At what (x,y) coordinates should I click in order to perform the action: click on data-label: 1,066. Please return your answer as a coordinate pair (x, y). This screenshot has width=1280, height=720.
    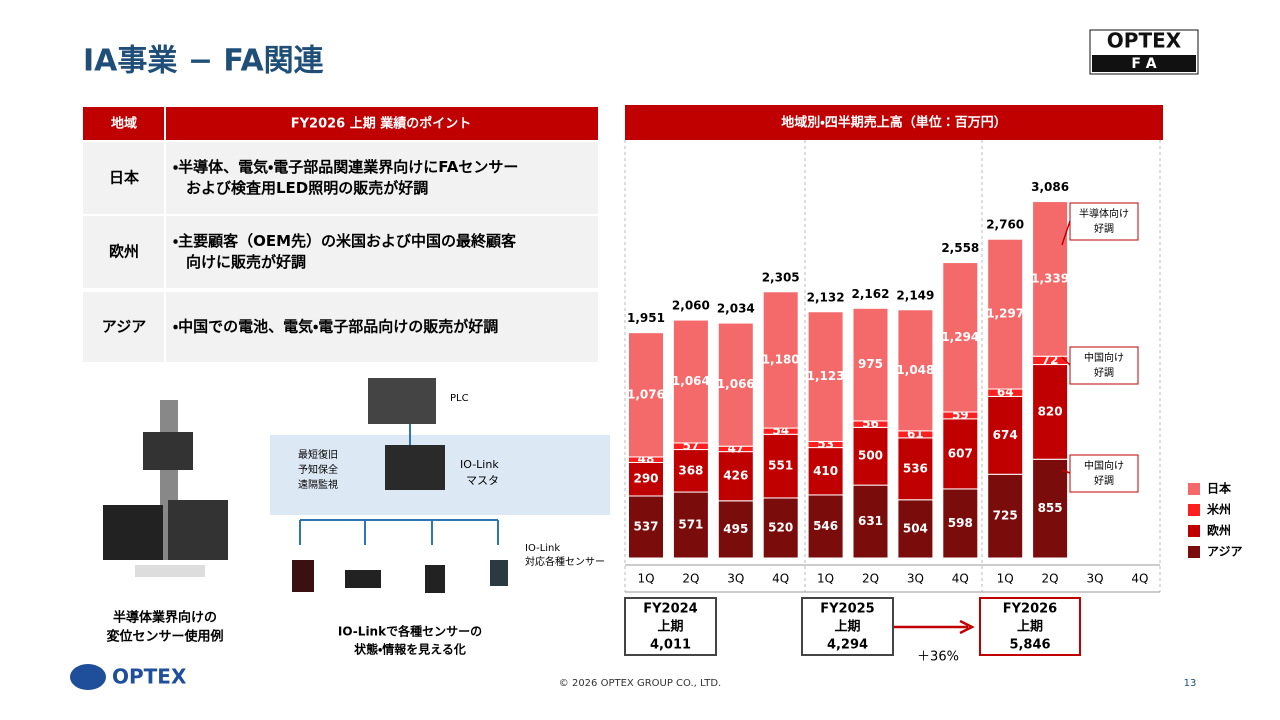
    Looking at the image, I should click on (736, 384).